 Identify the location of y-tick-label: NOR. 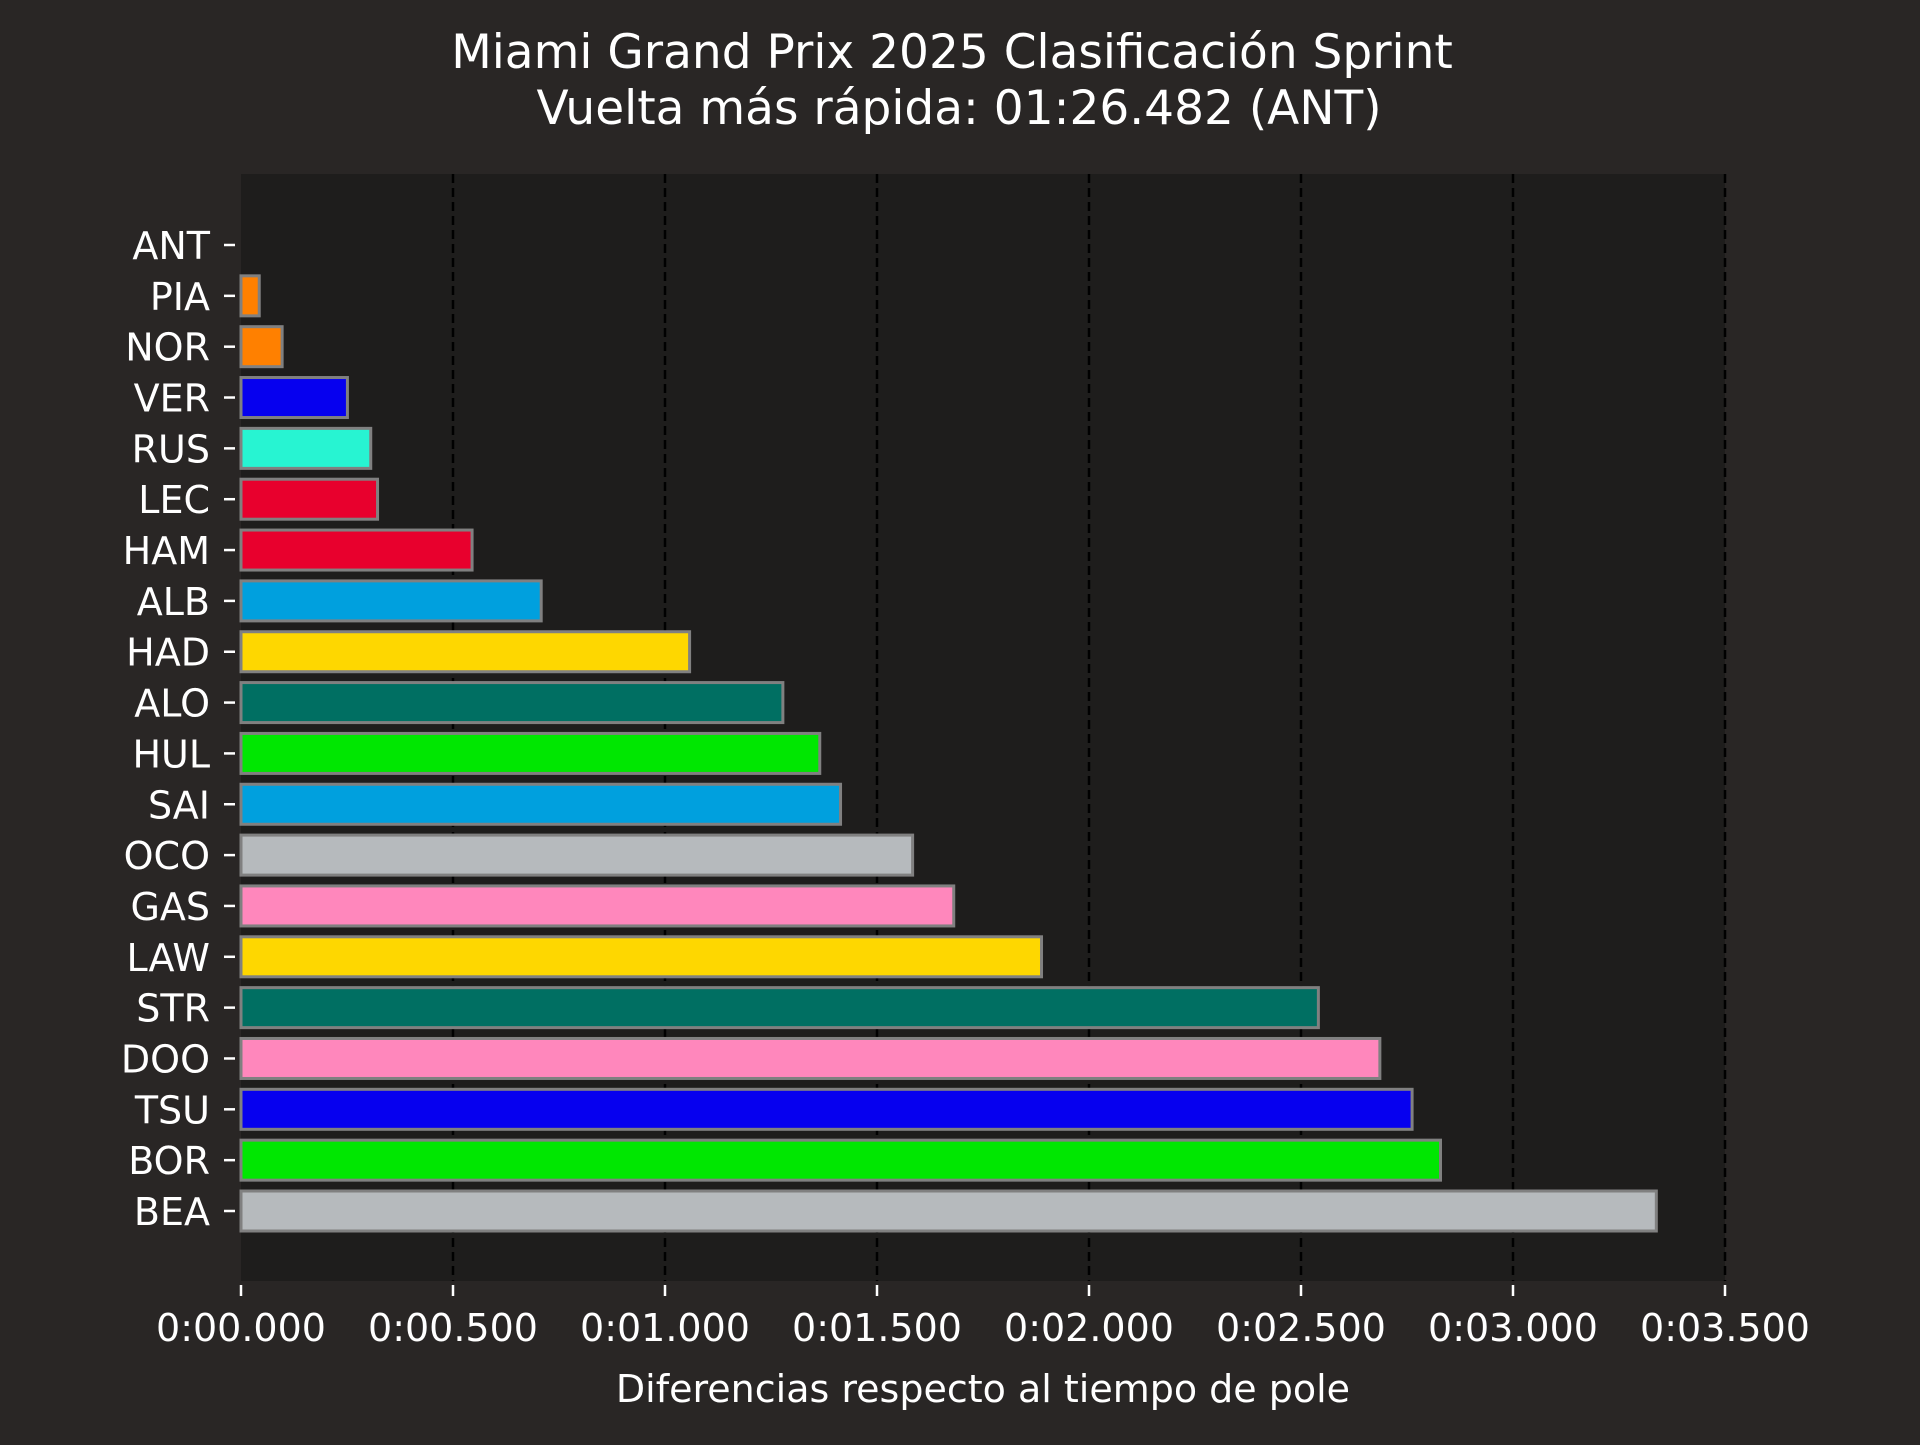
(167, 348).